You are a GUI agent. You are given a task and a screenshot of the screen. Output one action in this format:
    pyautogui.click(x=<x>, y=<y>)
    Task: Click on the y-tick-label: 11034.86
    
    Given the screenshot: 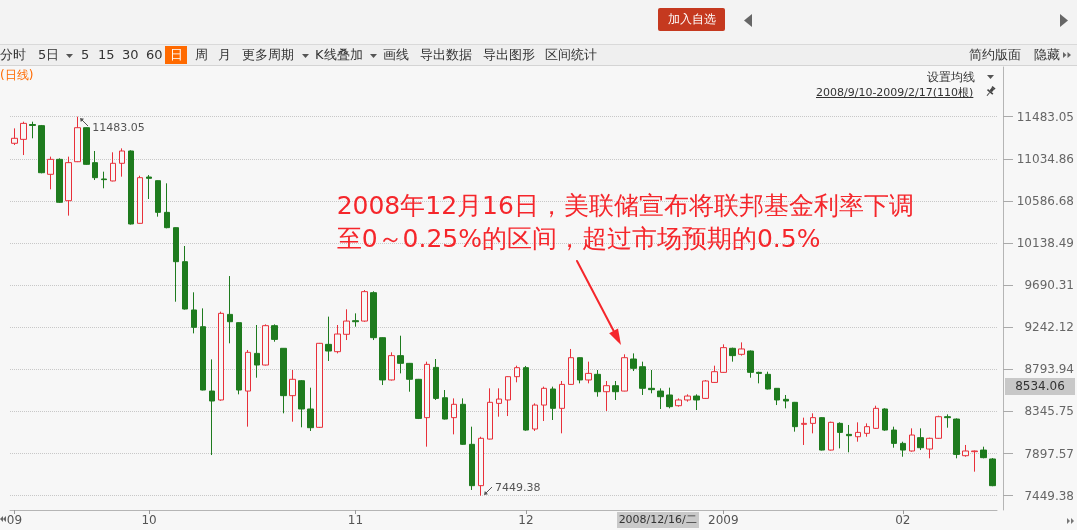 What is the action you would take?
    pyautogui.click(x=1045, y=158)
    